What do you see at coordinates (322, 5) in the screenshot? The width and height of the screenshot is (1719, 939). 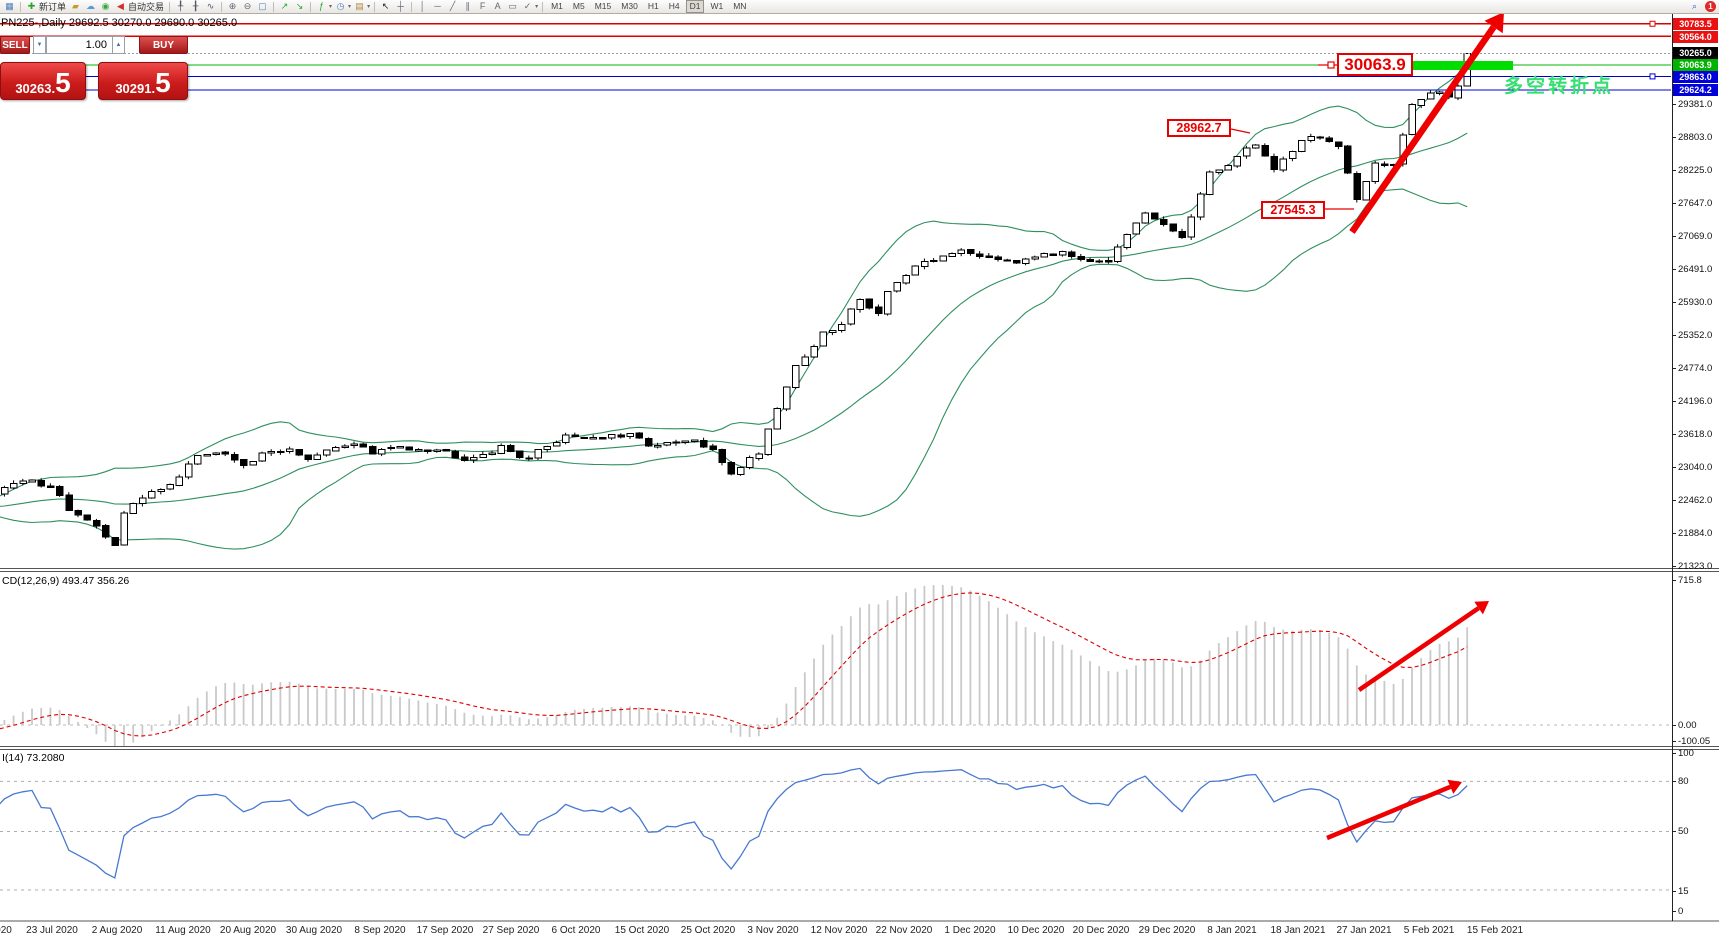 I see `indicators-icon: ƒ` at bounding box center [322, 5].